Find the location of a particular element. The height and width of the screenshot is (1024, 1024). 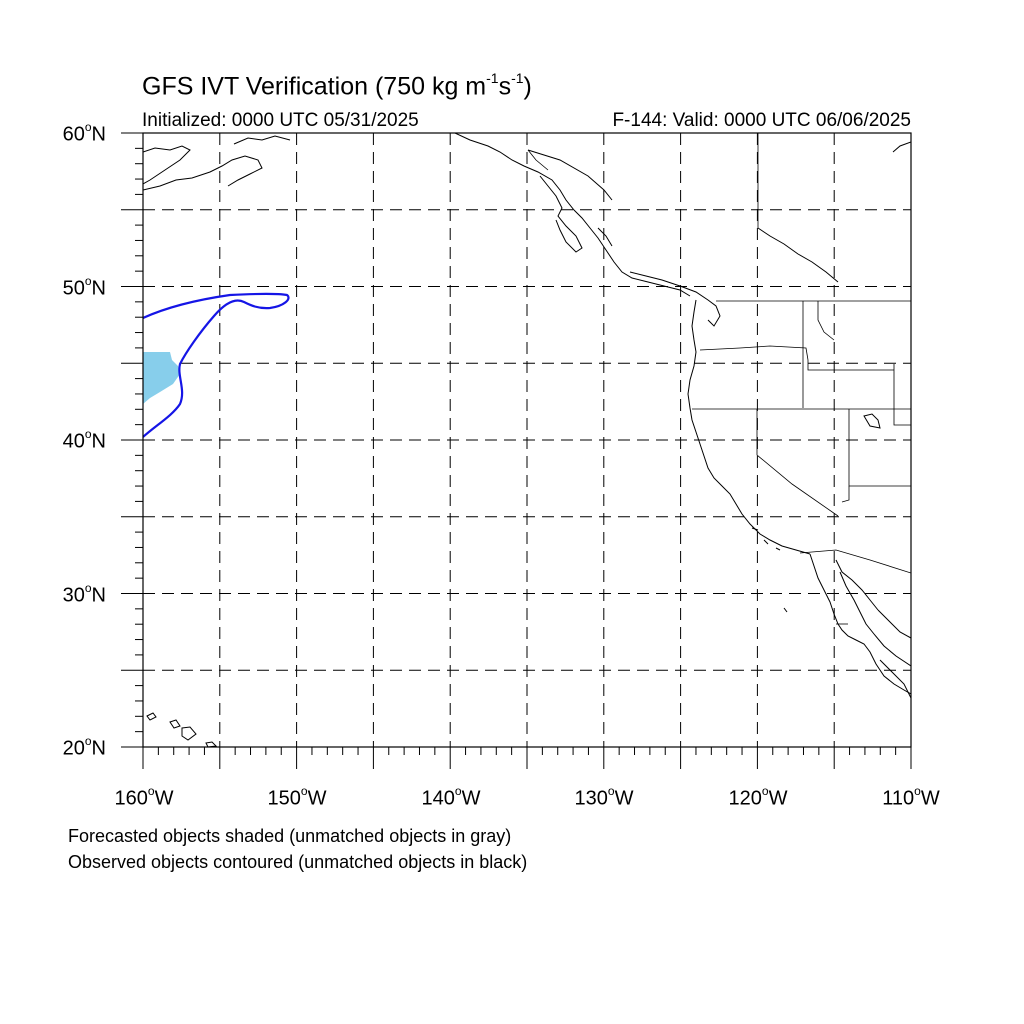

lat-label-20n: 20oN is located at coordinates (84, 747).